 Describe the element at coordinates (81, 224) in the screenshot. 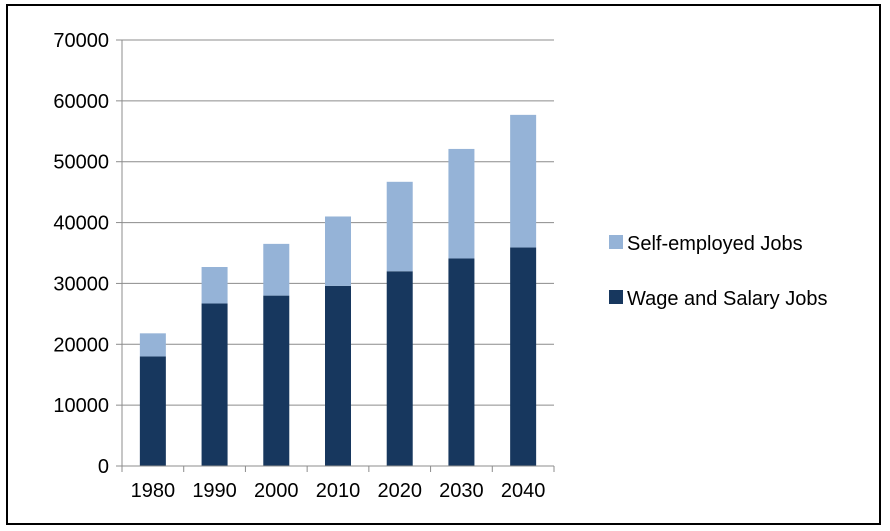

I see `y-tick-label: 40000` at that location.